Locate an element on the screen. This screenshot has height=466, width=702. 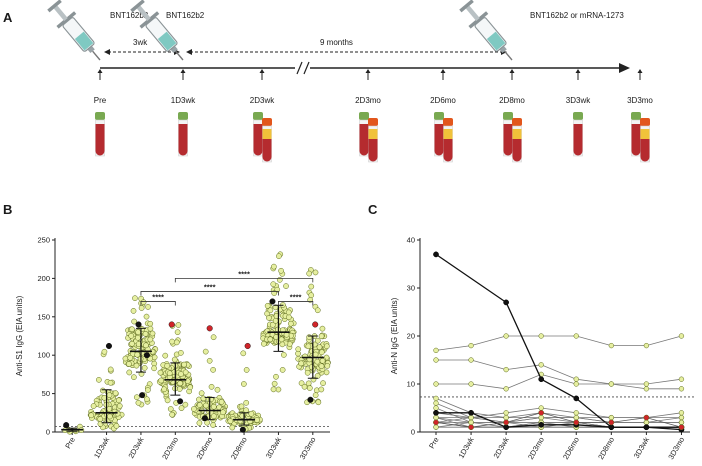
y-tick-label: 250 is located at coordinates (43, 240).